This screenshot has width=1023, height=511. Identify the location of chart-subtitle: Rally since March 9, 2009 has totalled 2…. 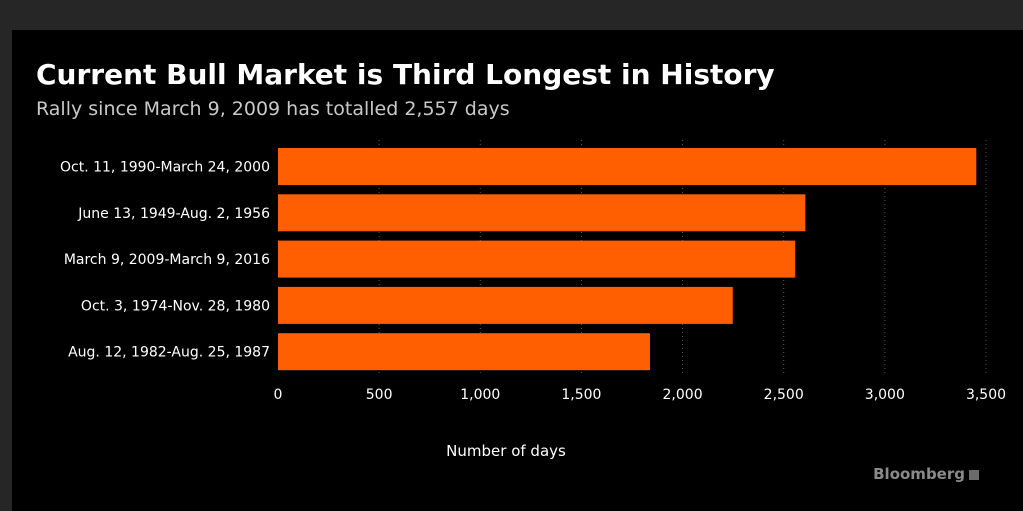
(273, 109).